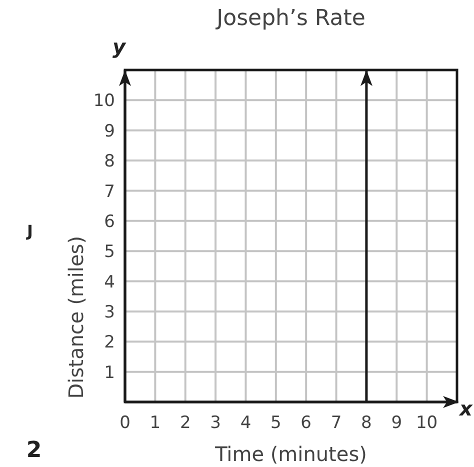 This screenshot has height=467, width=474. Describe the element at coordinates (109, 342) in the screenshot. I see `y-tick-label: 2` at that location.